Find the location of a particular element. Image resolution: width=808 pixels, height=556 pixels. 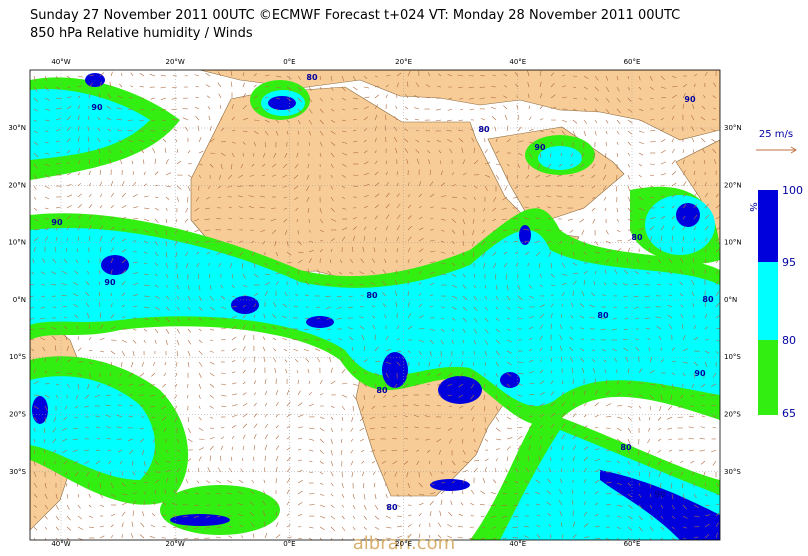

colorbar-label: 80 is located at coordinates (789, 340).